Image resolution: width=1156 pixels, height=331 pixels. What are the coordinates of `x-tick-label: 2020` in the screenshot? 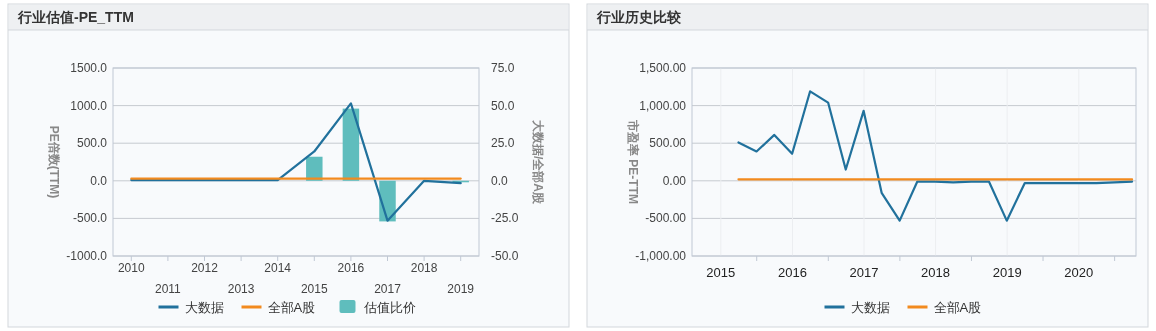 It's located at (1079, 272).